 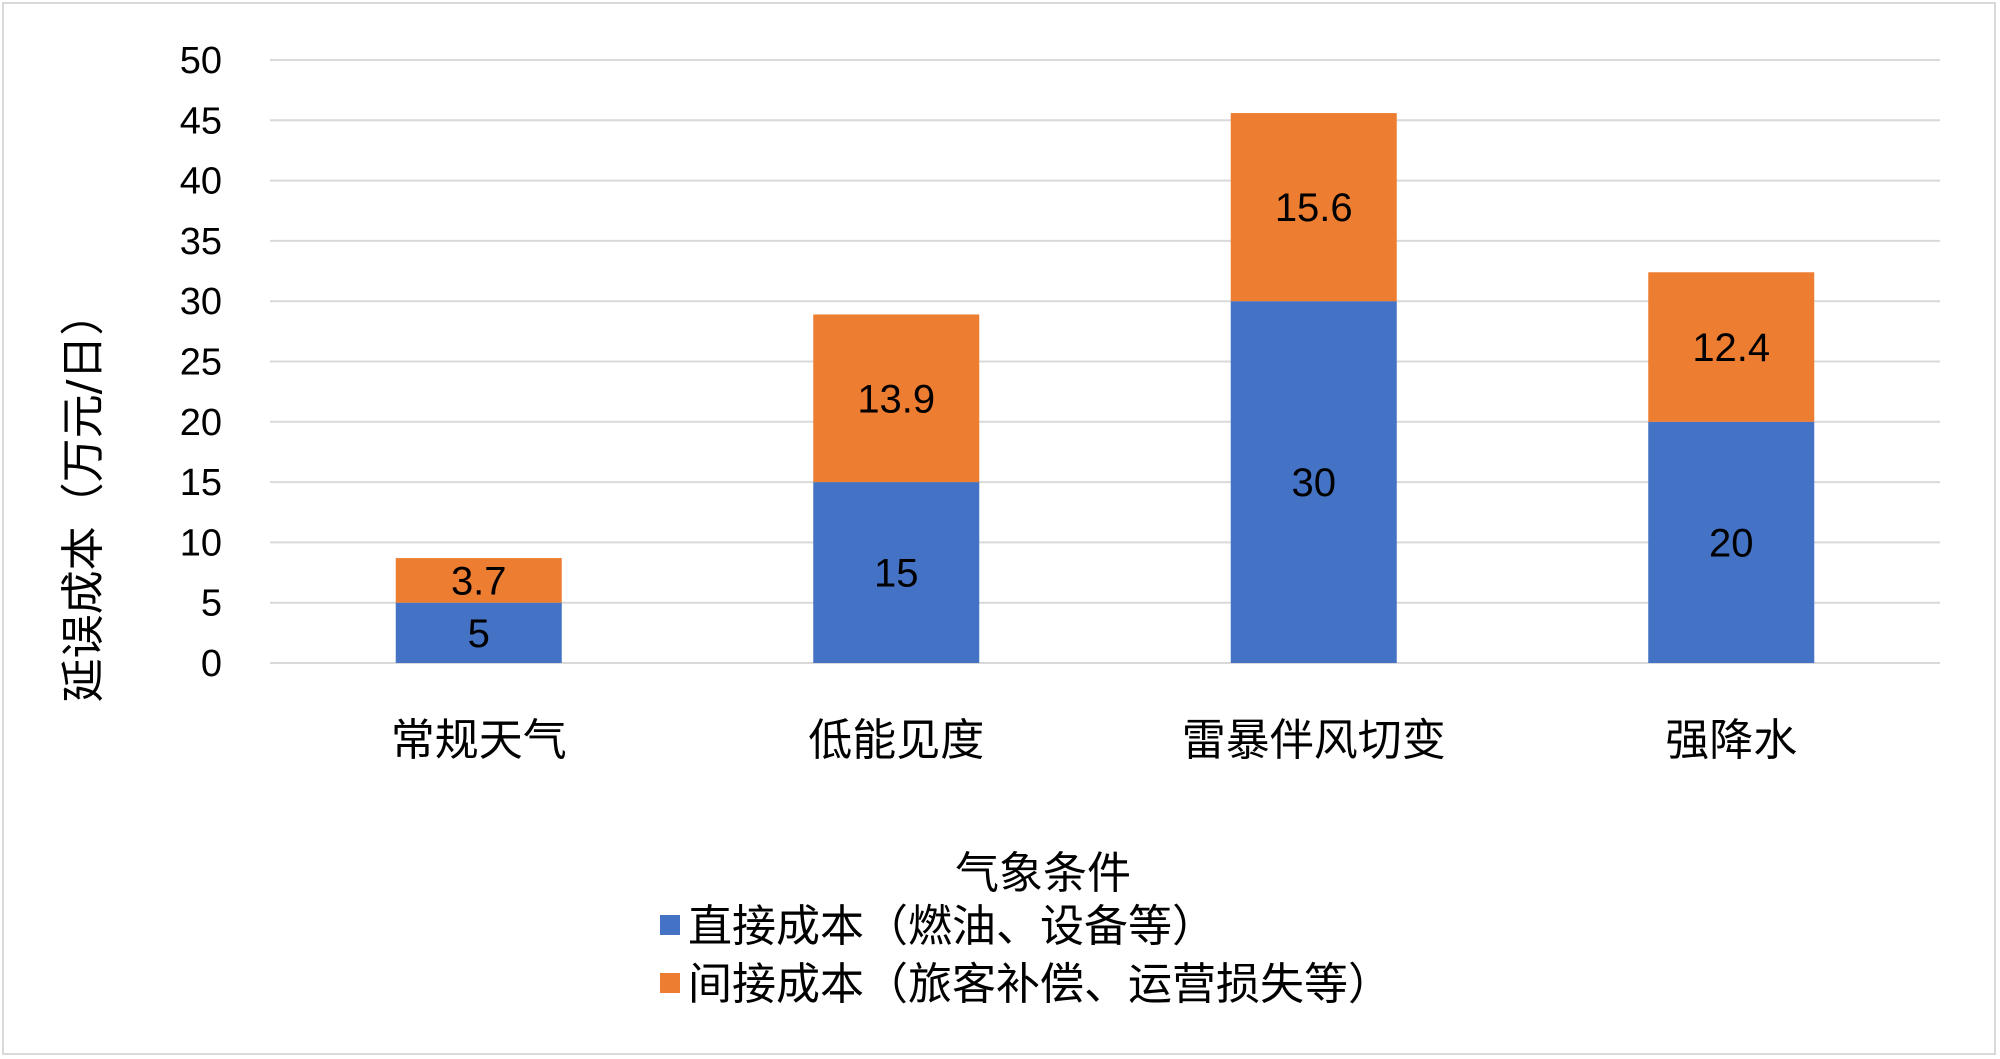 I want to click on y-tick-label: 35, so click(x=201, y=242).